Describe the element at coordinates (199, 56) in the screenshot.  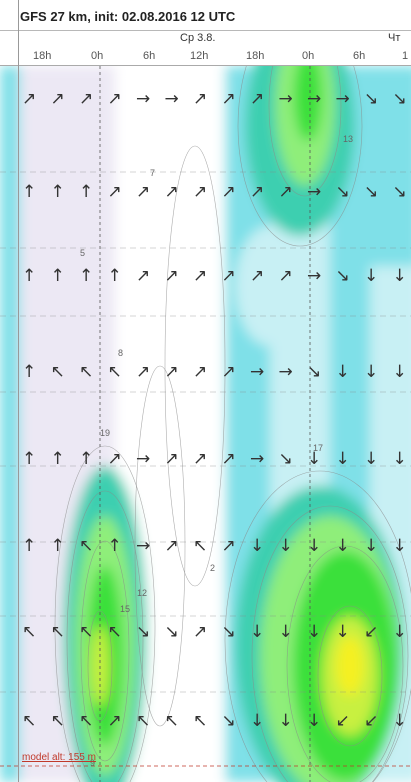
I see `hour-tick: 12h` at that location.